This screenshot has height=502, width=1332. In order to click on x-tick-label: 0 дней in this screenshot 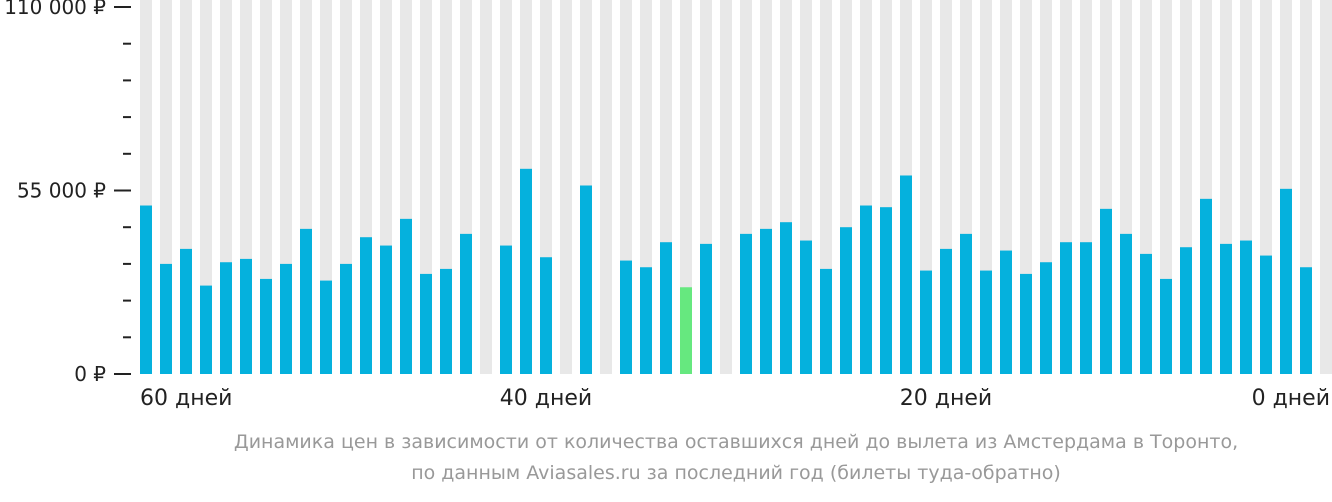, I will do `click(1291, 398)`.